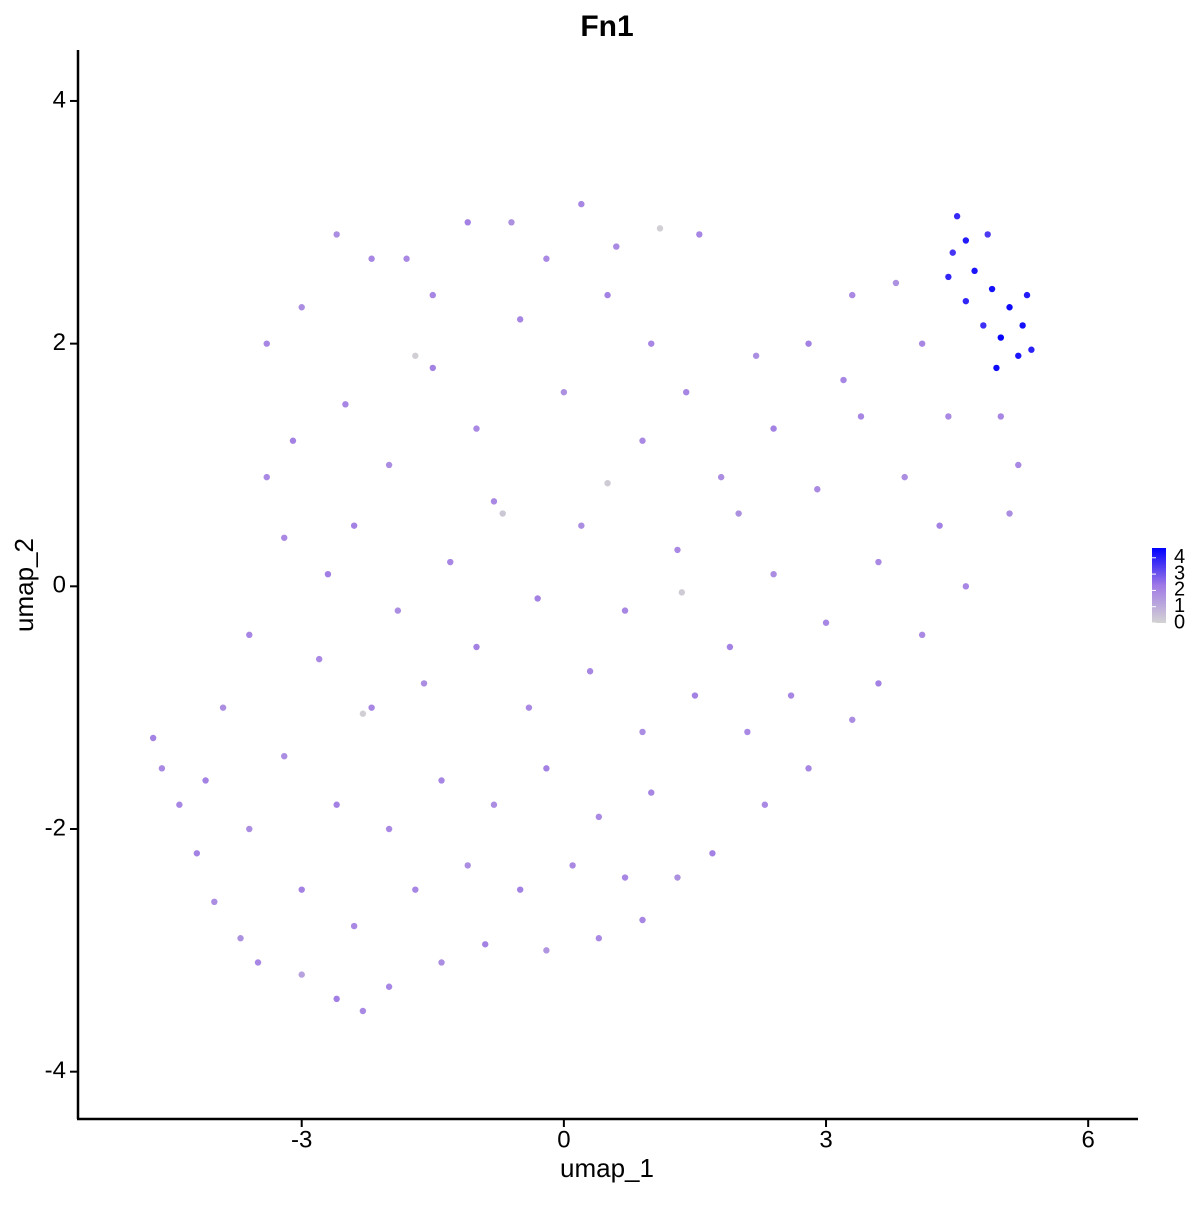  I want to click on y-axis-label: umap_2, so click(24, 585).